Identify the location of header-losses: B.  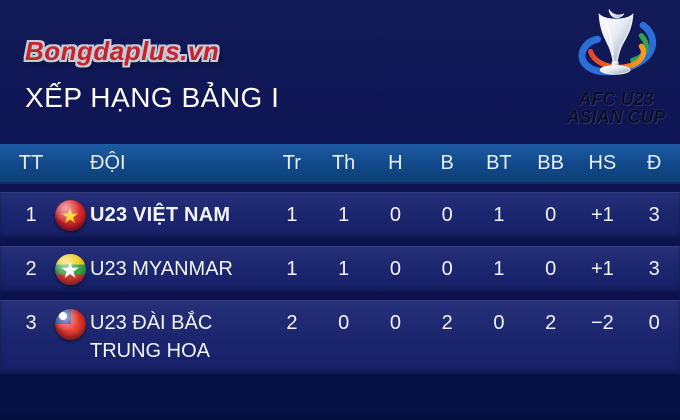
(447, 162).